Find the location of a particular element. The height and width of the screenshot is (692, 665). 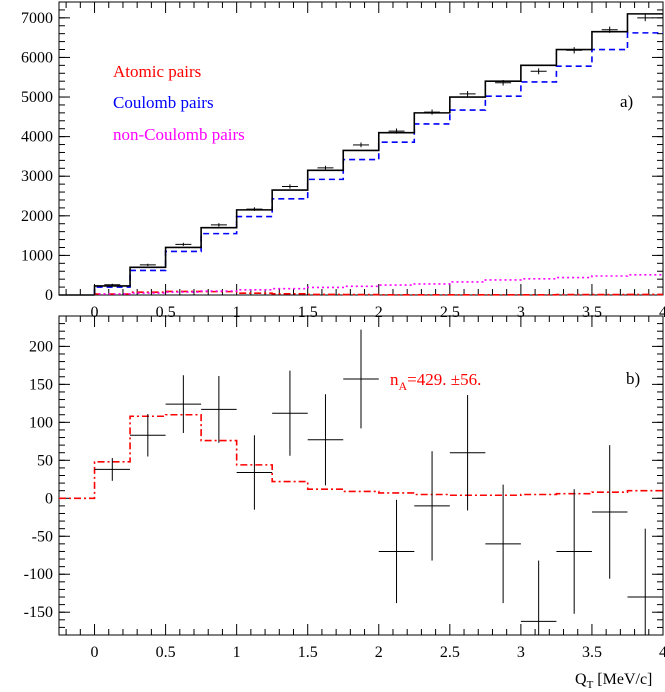

x-axis-label: QT [MeV/c] is located at coordinates (613, 681).